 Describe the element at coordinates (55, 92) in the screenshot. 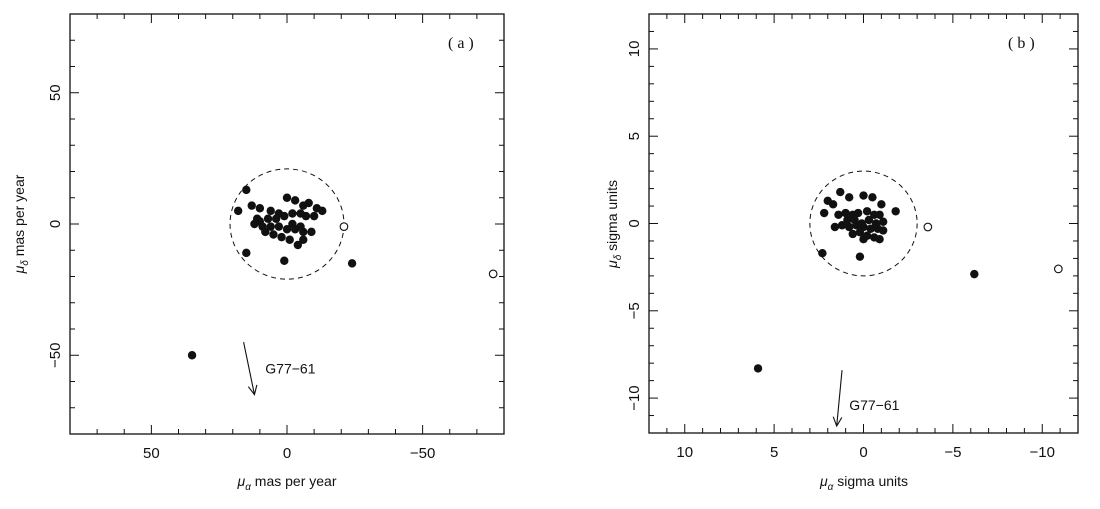

I see `y-tick-label: 50` at that location.